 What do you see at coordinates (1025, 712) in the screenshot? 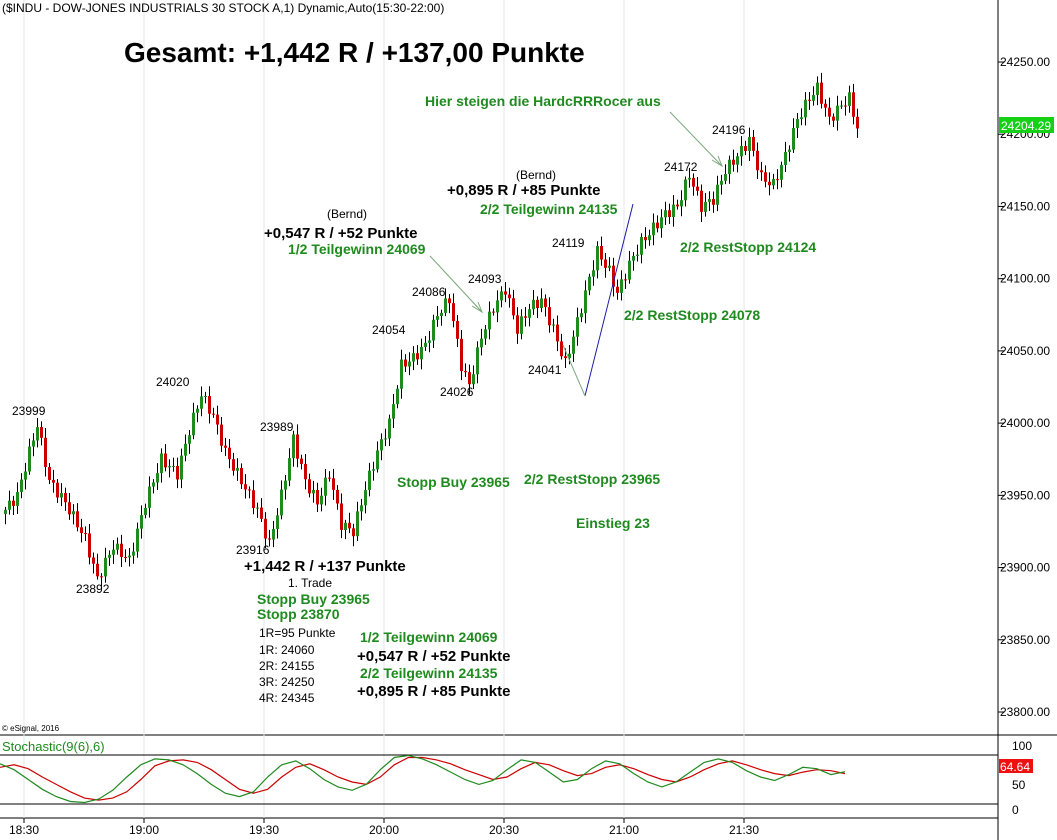
I see `price-tick-label: 23800.00` at bounding box center [1025, 712].